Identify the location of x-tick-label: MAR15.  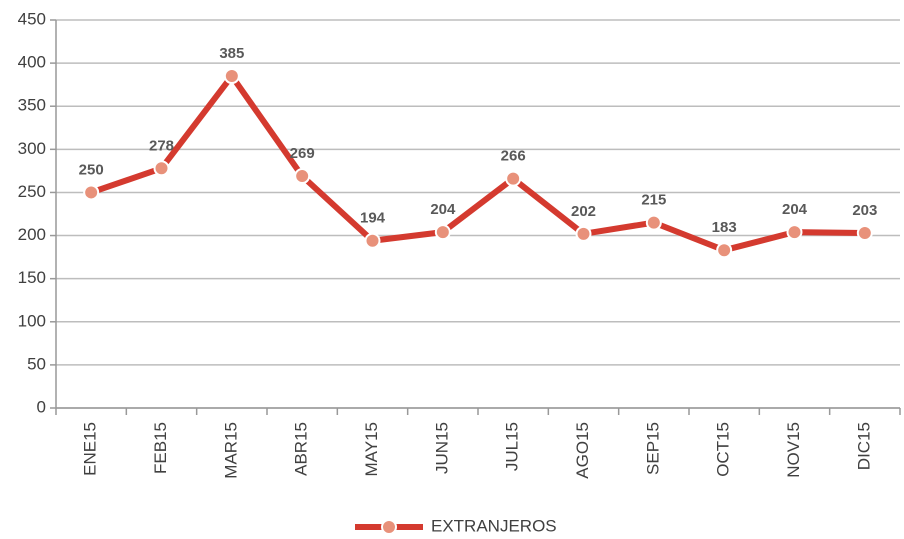
(230, 450).